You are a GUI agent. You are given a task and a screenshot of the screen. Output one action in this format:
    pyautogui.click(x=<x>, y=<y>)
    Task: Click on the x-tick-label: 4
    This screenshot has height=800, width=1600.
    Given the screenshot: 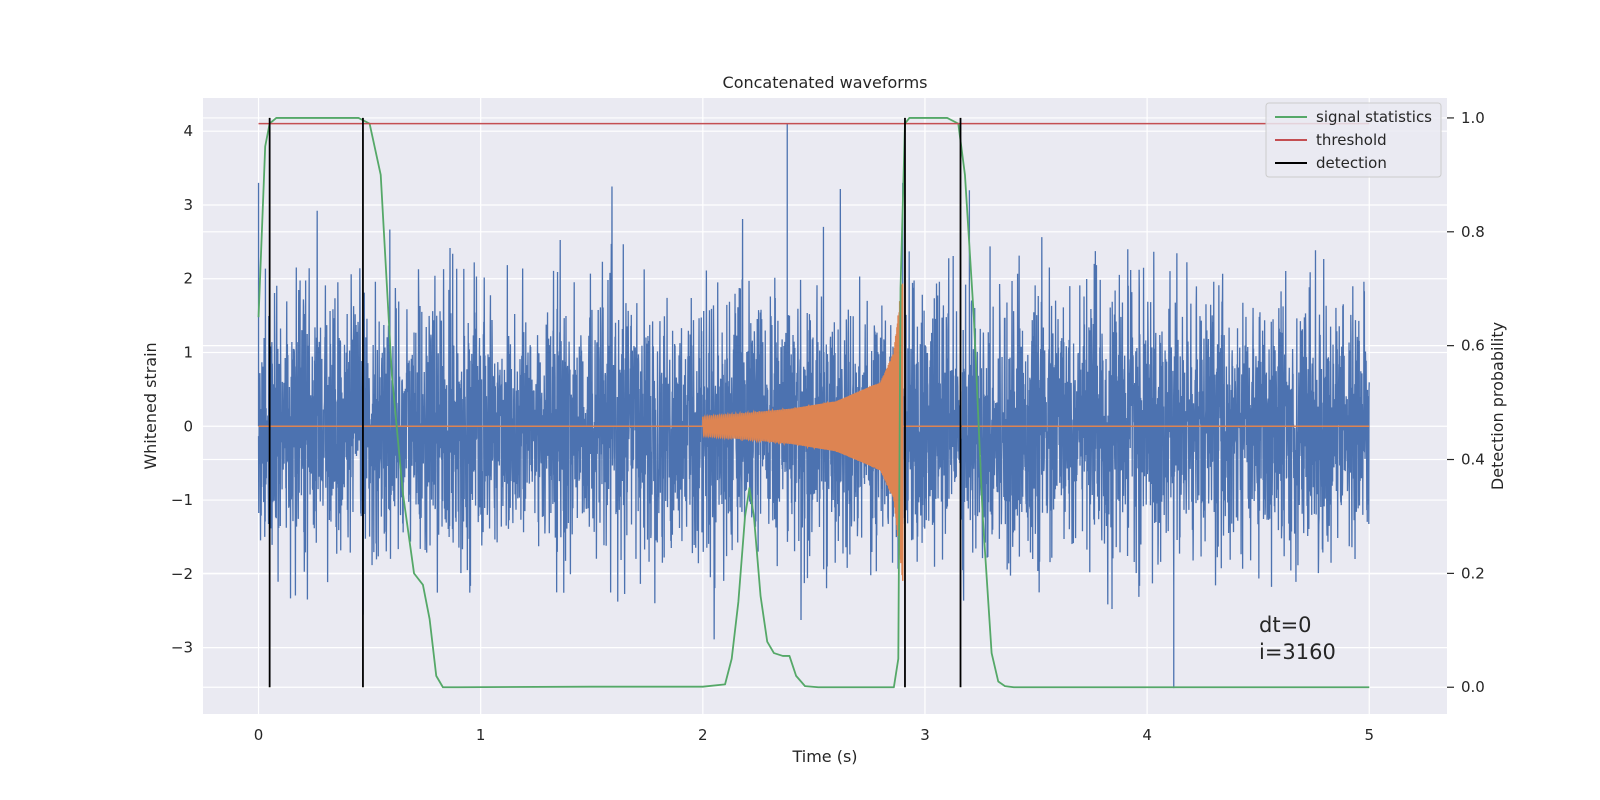 What is the action you would take?
    pyautogui.click(x=1147, y=735)
    